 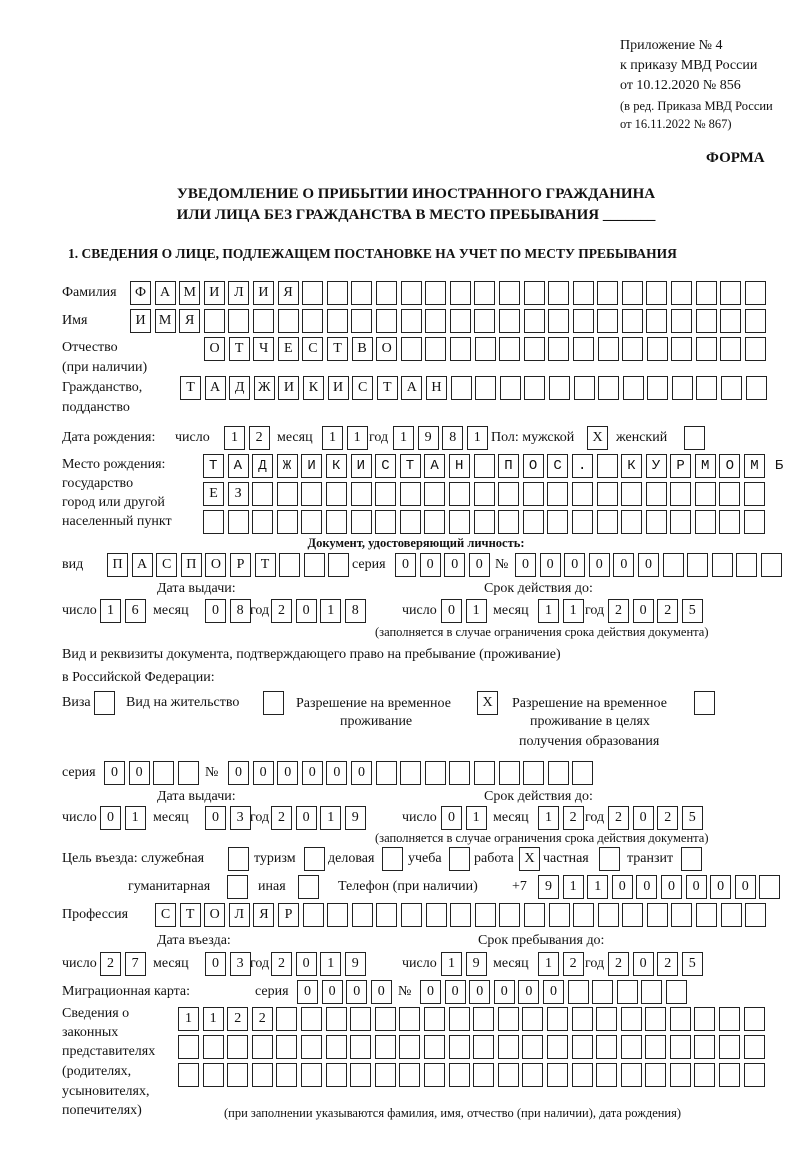 What do you see at coordinates (264, 349) in the screenshot?
I see `char-cell: Ч` at bounding box center [264, 349].